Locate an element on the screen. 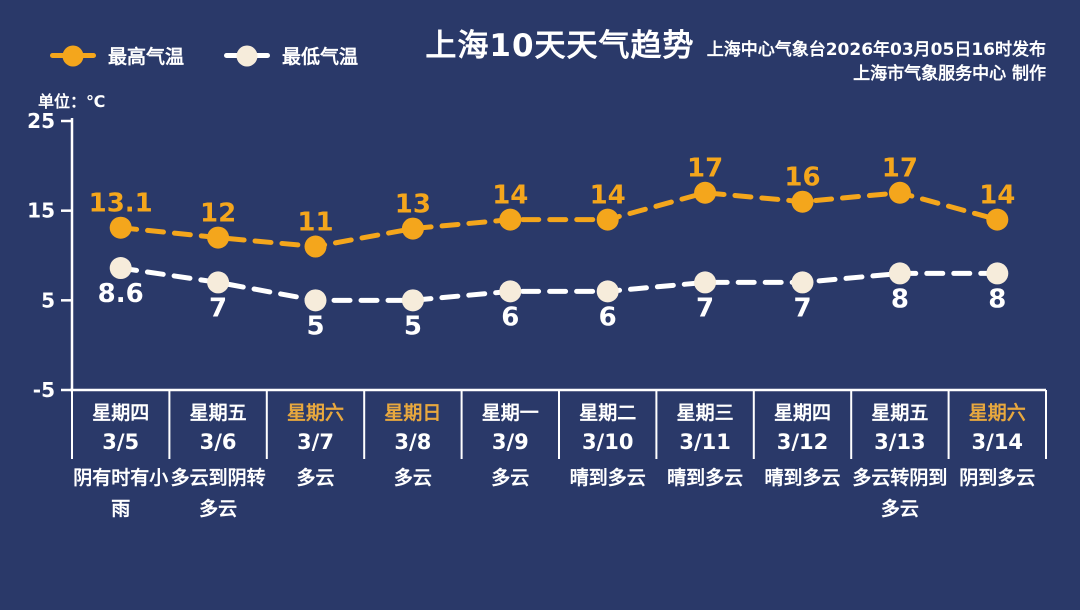 The image size is (1080, 610). temp-value-label: 13 is located at coordinates (413, 205).